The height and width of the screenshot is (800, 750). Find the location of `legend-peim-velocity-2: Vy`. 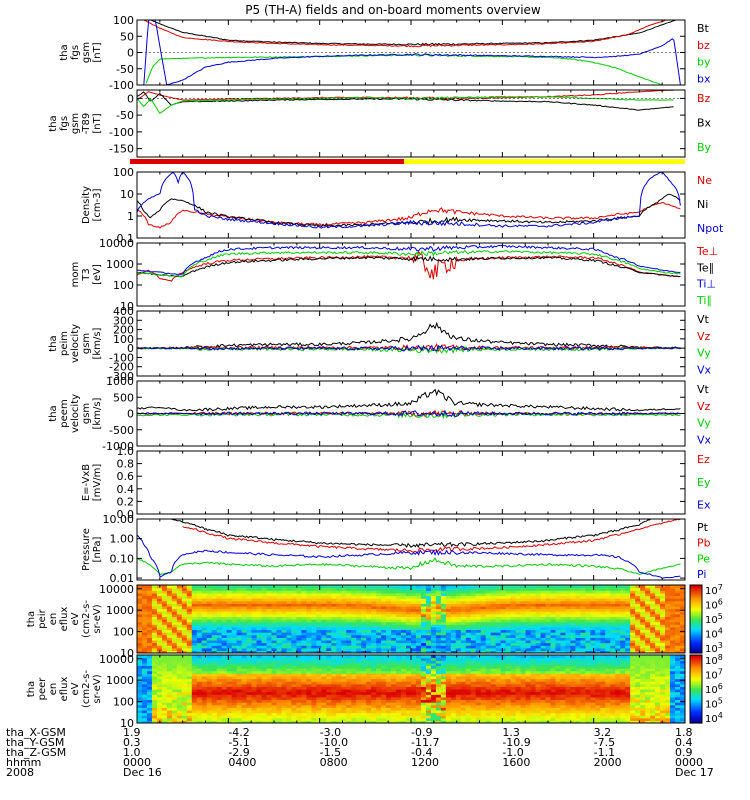

legend-peim-velocity-2: Vy is located at coordinates (704, 353).